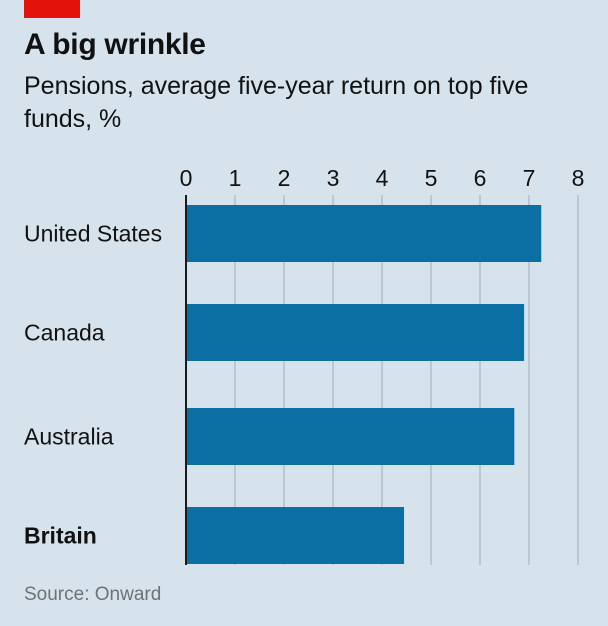 The width and height of the screenshot is (608, 626). Describe the element at coordinates (235, 178) in the screenshot. I see `x-tick-label: 1` at that location.